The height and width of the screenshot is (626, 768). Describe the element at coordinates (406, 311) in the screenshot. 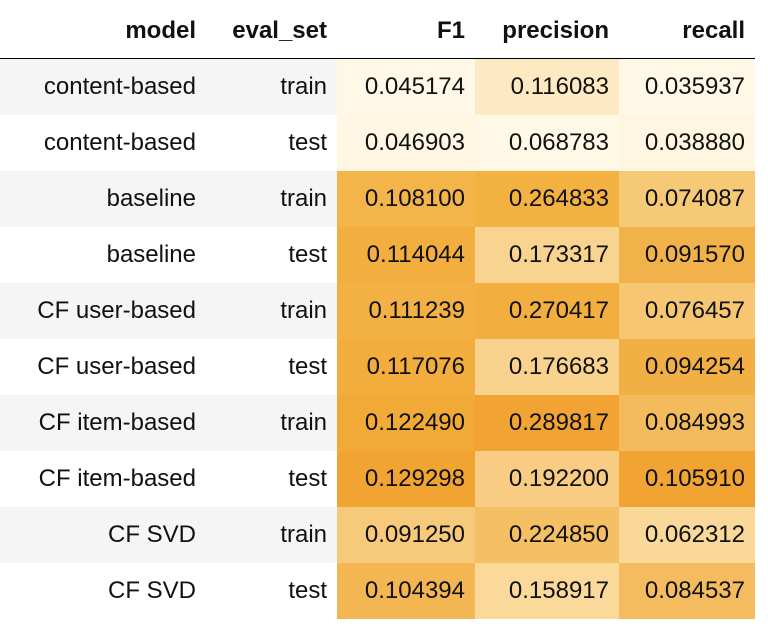

I see `cell-f1: 0.111239` at that location.